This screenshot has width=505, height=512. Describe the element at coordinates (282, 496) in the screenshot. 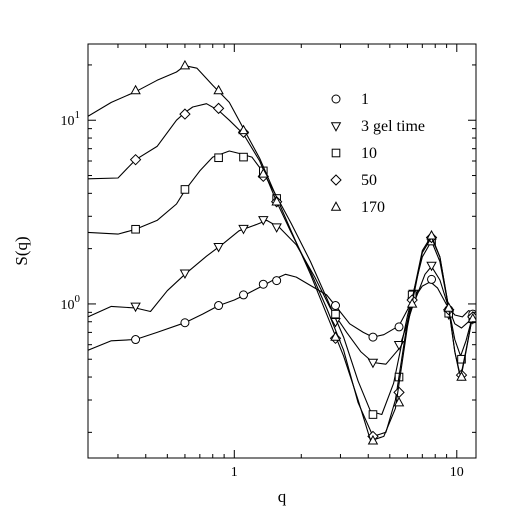

I see `x-axis-label: q` at that location.